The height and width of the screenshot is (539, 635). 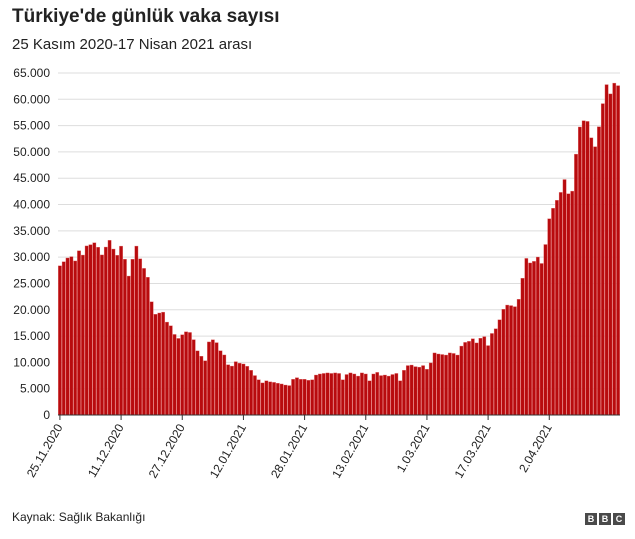 I want to click on y-tick-label: 10.000, so click(x=31, y=362).